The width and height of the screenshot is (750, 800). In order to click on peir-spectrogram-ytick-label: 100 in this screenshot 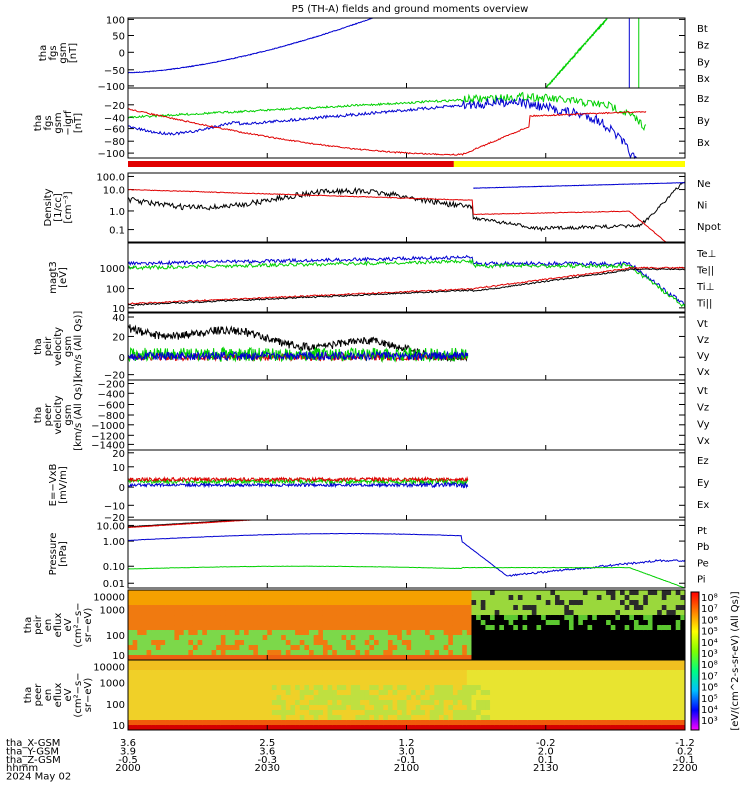, I will do `click(115, 636)`.